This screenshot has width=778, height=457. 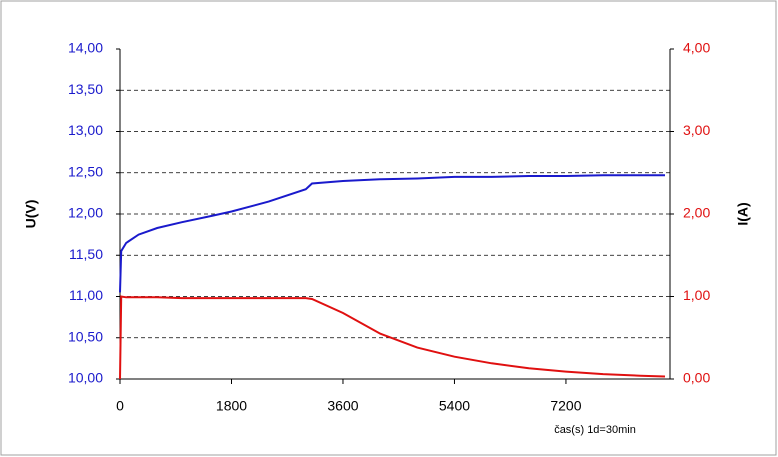 I want to click on y2-tick-label: 3,00, so click(x=696, y=130).